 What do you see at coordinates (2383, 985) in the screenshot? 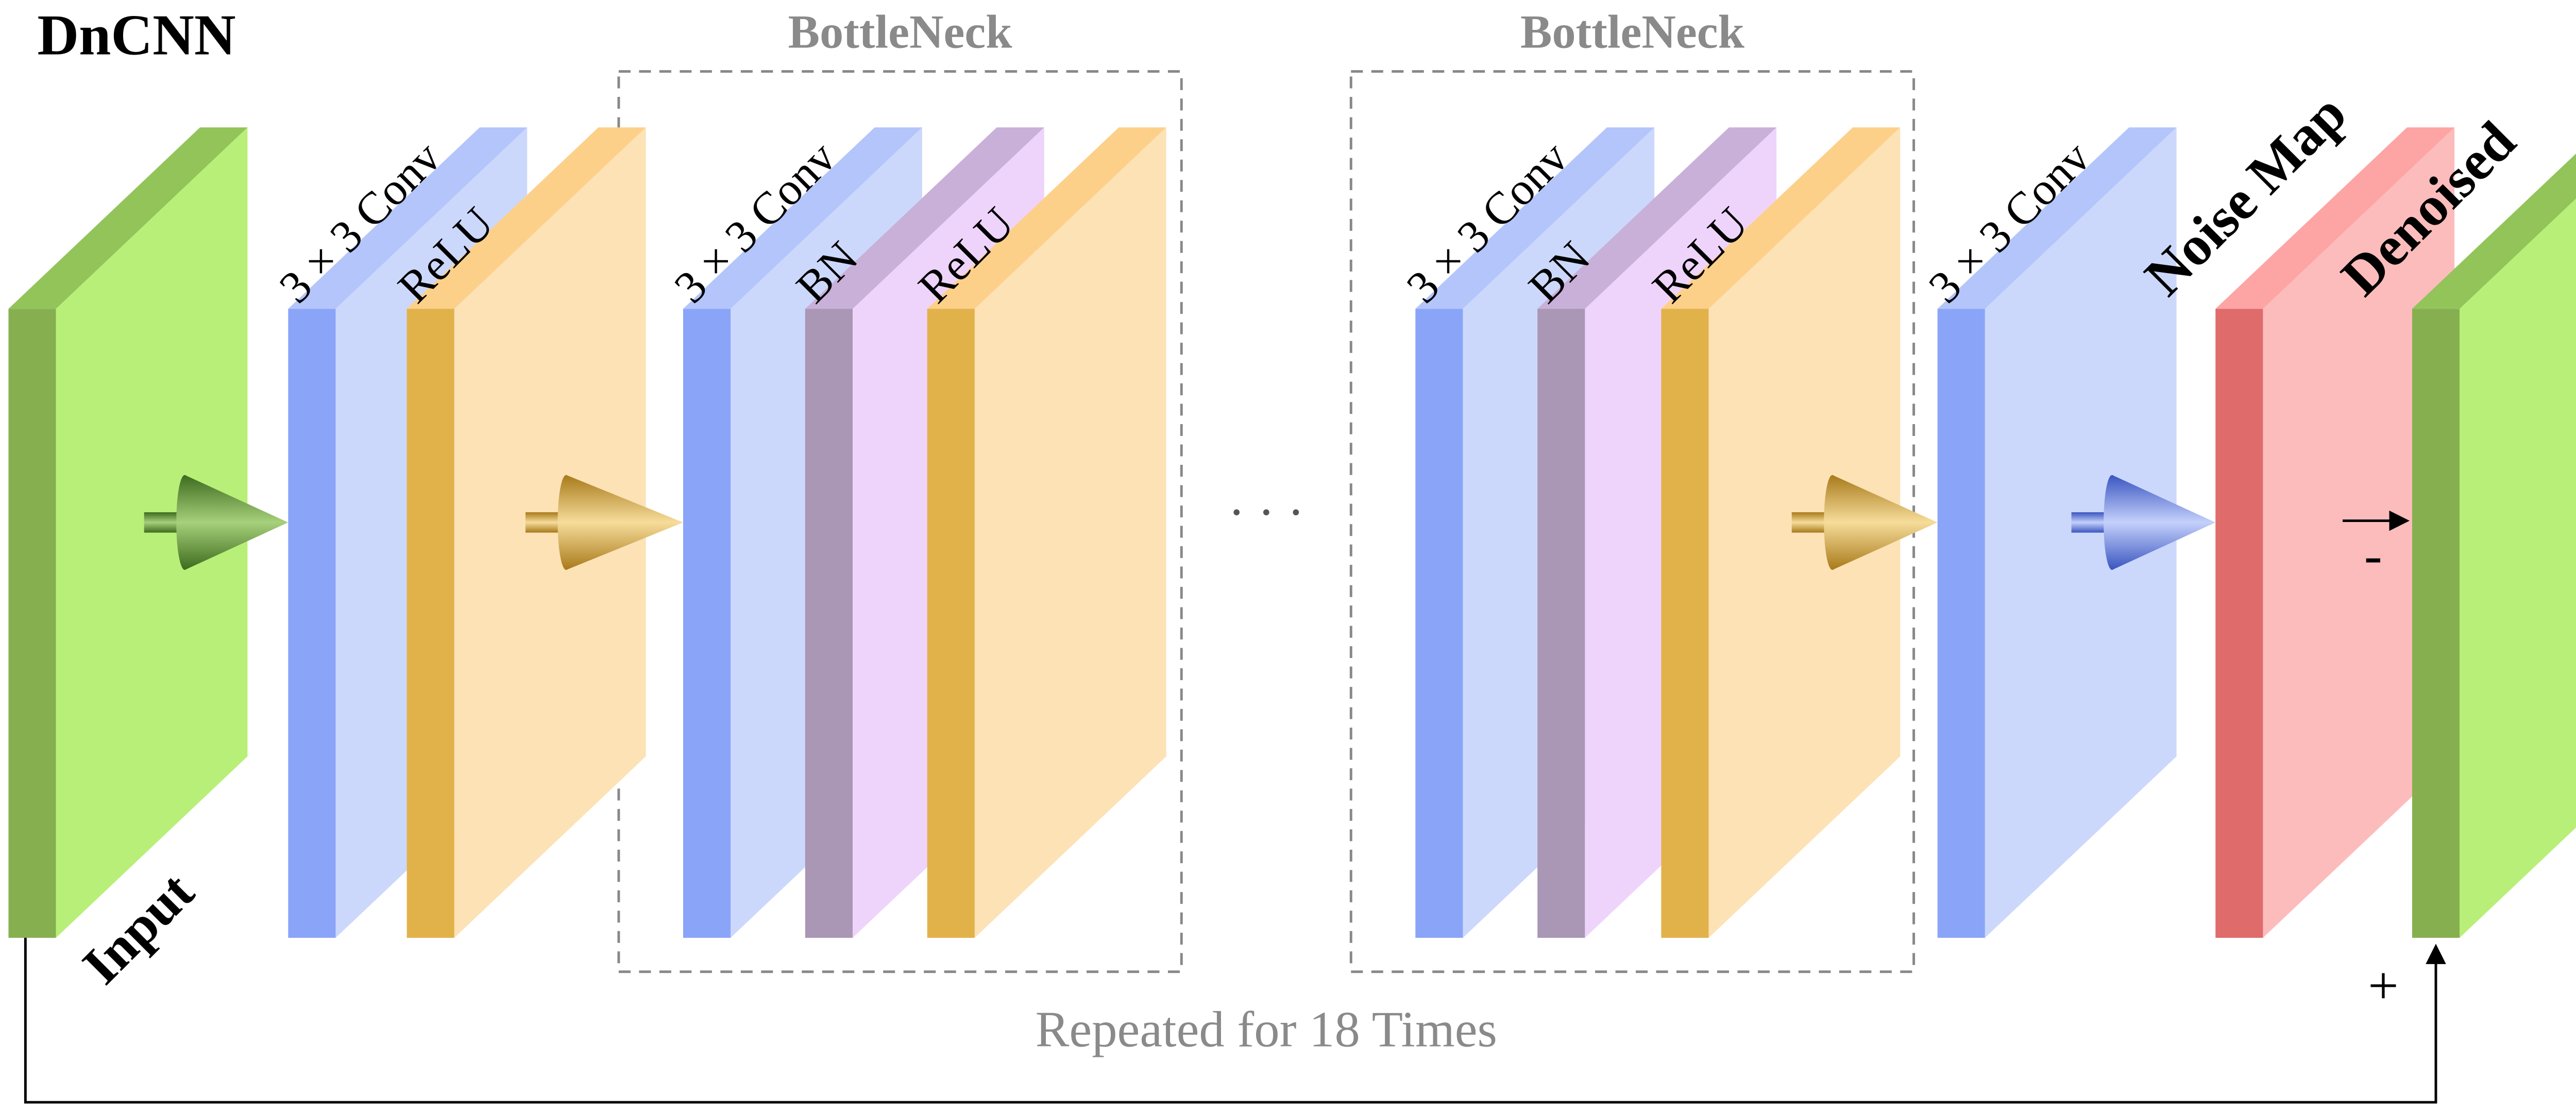
I see `plus-sign: +` at bounding box center [2383, 985].